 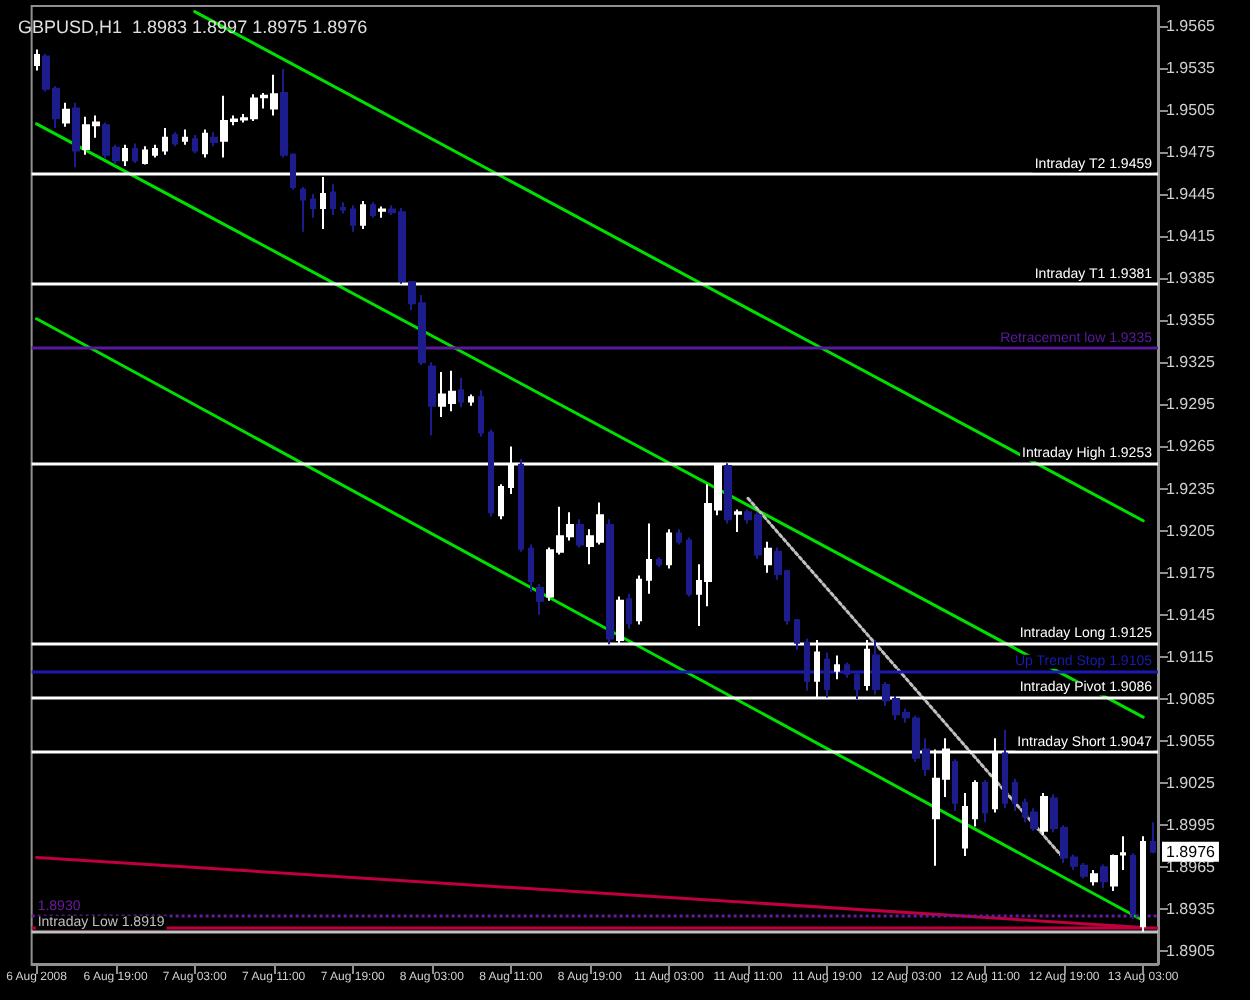 What do you see at coordinates (1191, 109) in the screenshot?
I see `y-tick-label: 1.9505` at bounding box center [1191, 109].